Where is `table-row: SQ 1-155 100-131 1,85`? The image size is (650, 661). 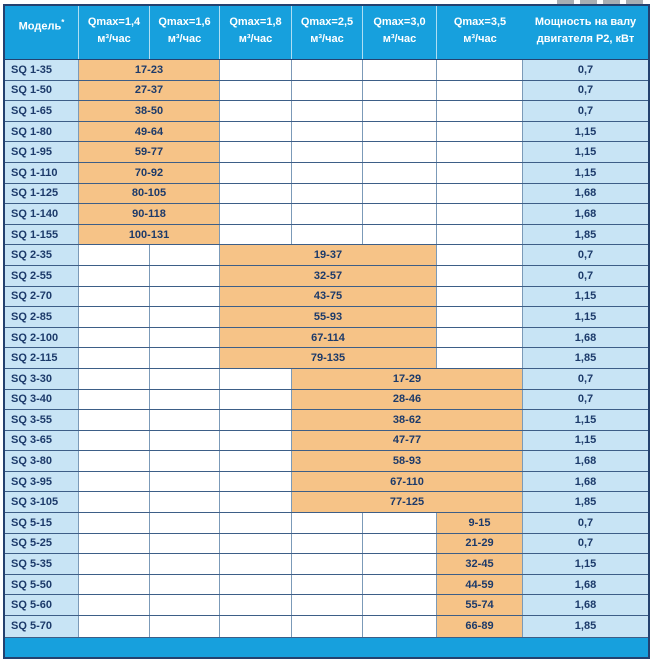 table-row: SQ 1-155 100-131 1,85 is located at coordinates (326, 235).